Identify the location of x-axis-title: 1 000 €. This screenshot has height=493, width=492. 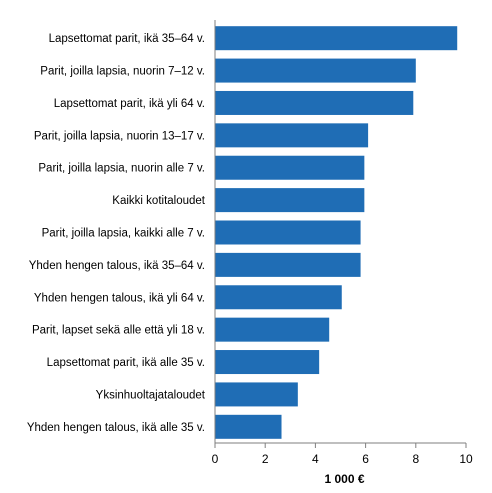
(344, 479).